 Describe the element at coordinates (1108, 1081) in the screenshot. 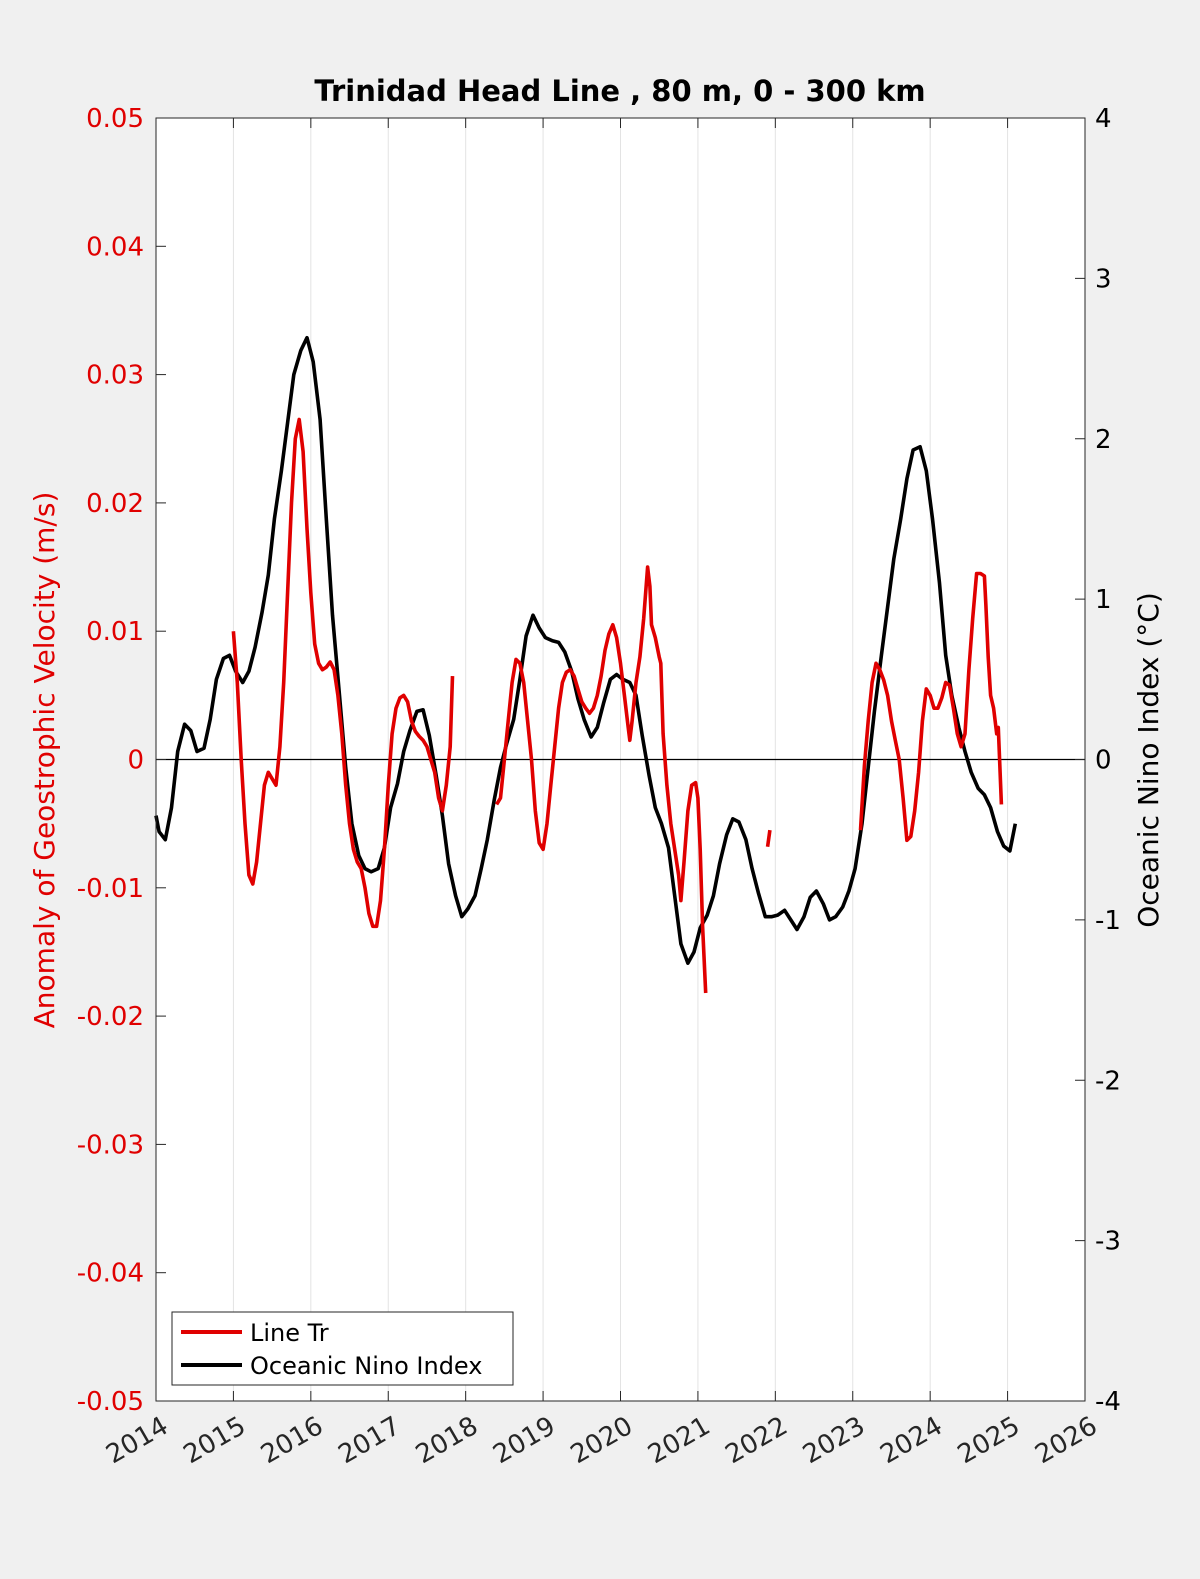

I see `y-right-tick-label: -2` at that location.